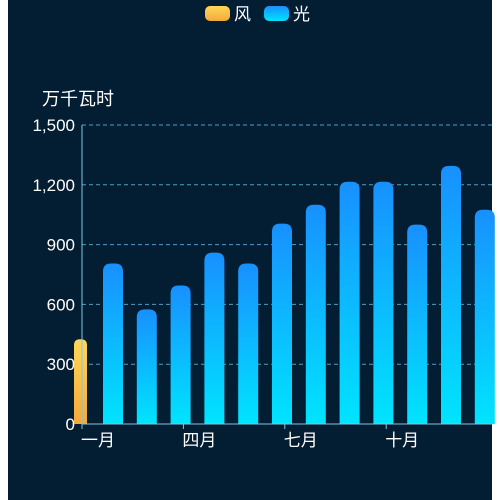  I want to click on legend-item-solar: 光, so click(287, 14).